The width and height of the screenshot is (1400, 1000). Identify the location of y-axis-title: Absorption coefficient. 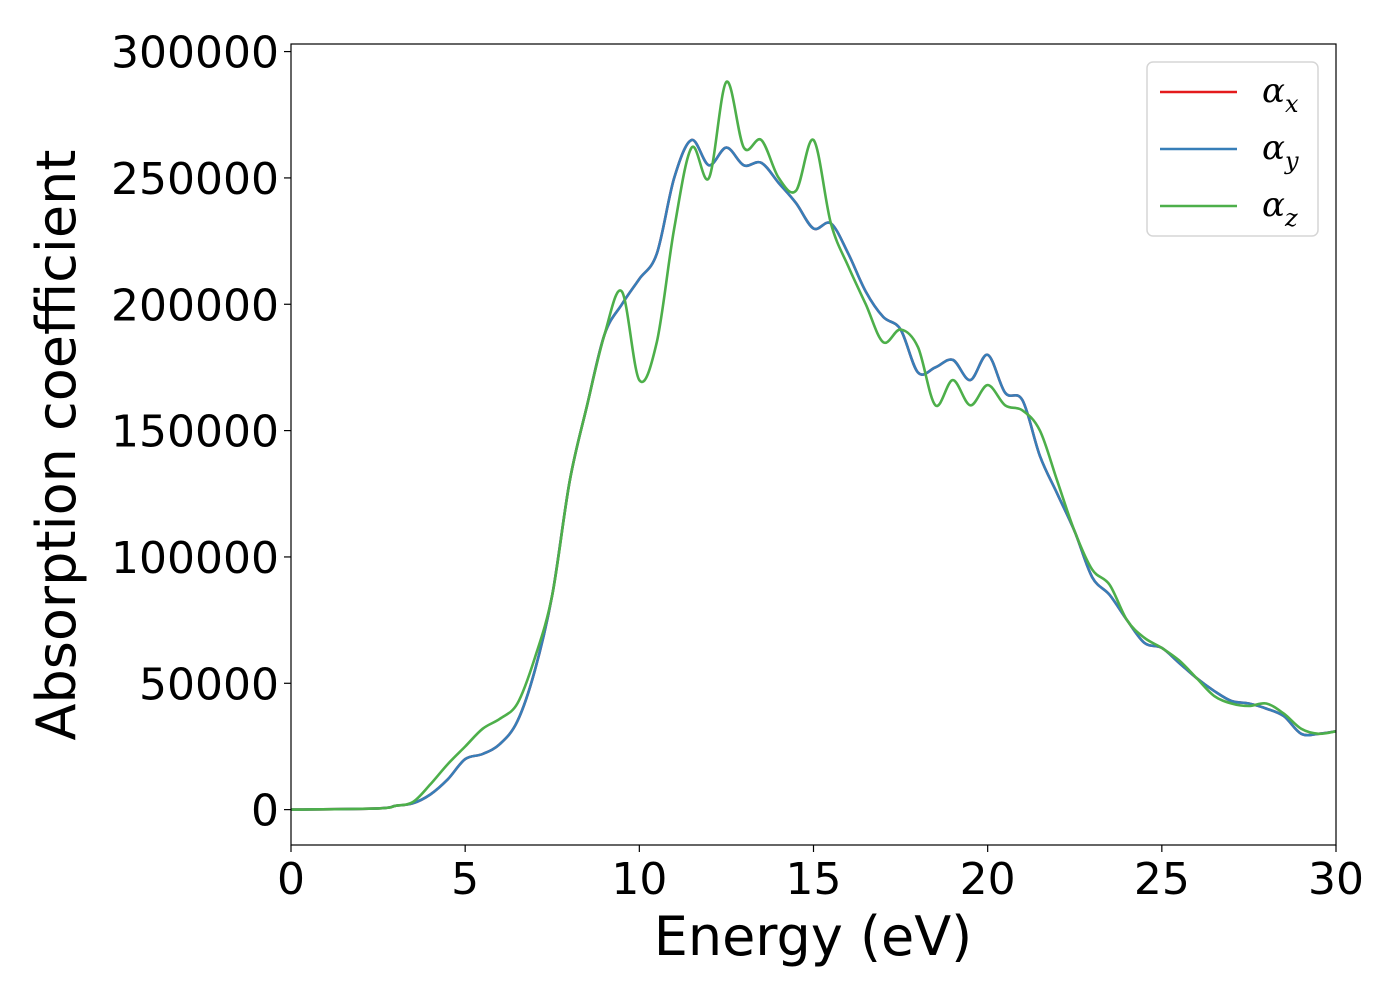
(56, 445).